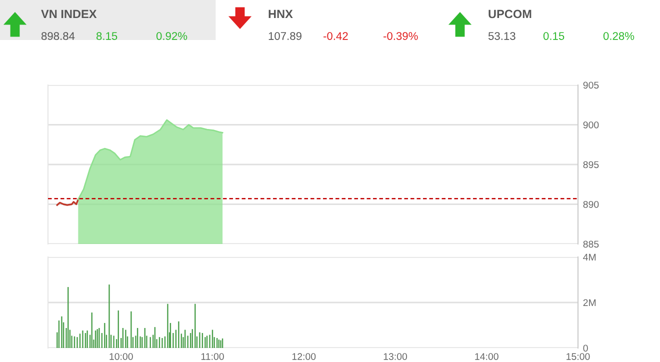 This screenshot has height=362, width=660. I want to click on text: 0.28%, so click(618, 36).